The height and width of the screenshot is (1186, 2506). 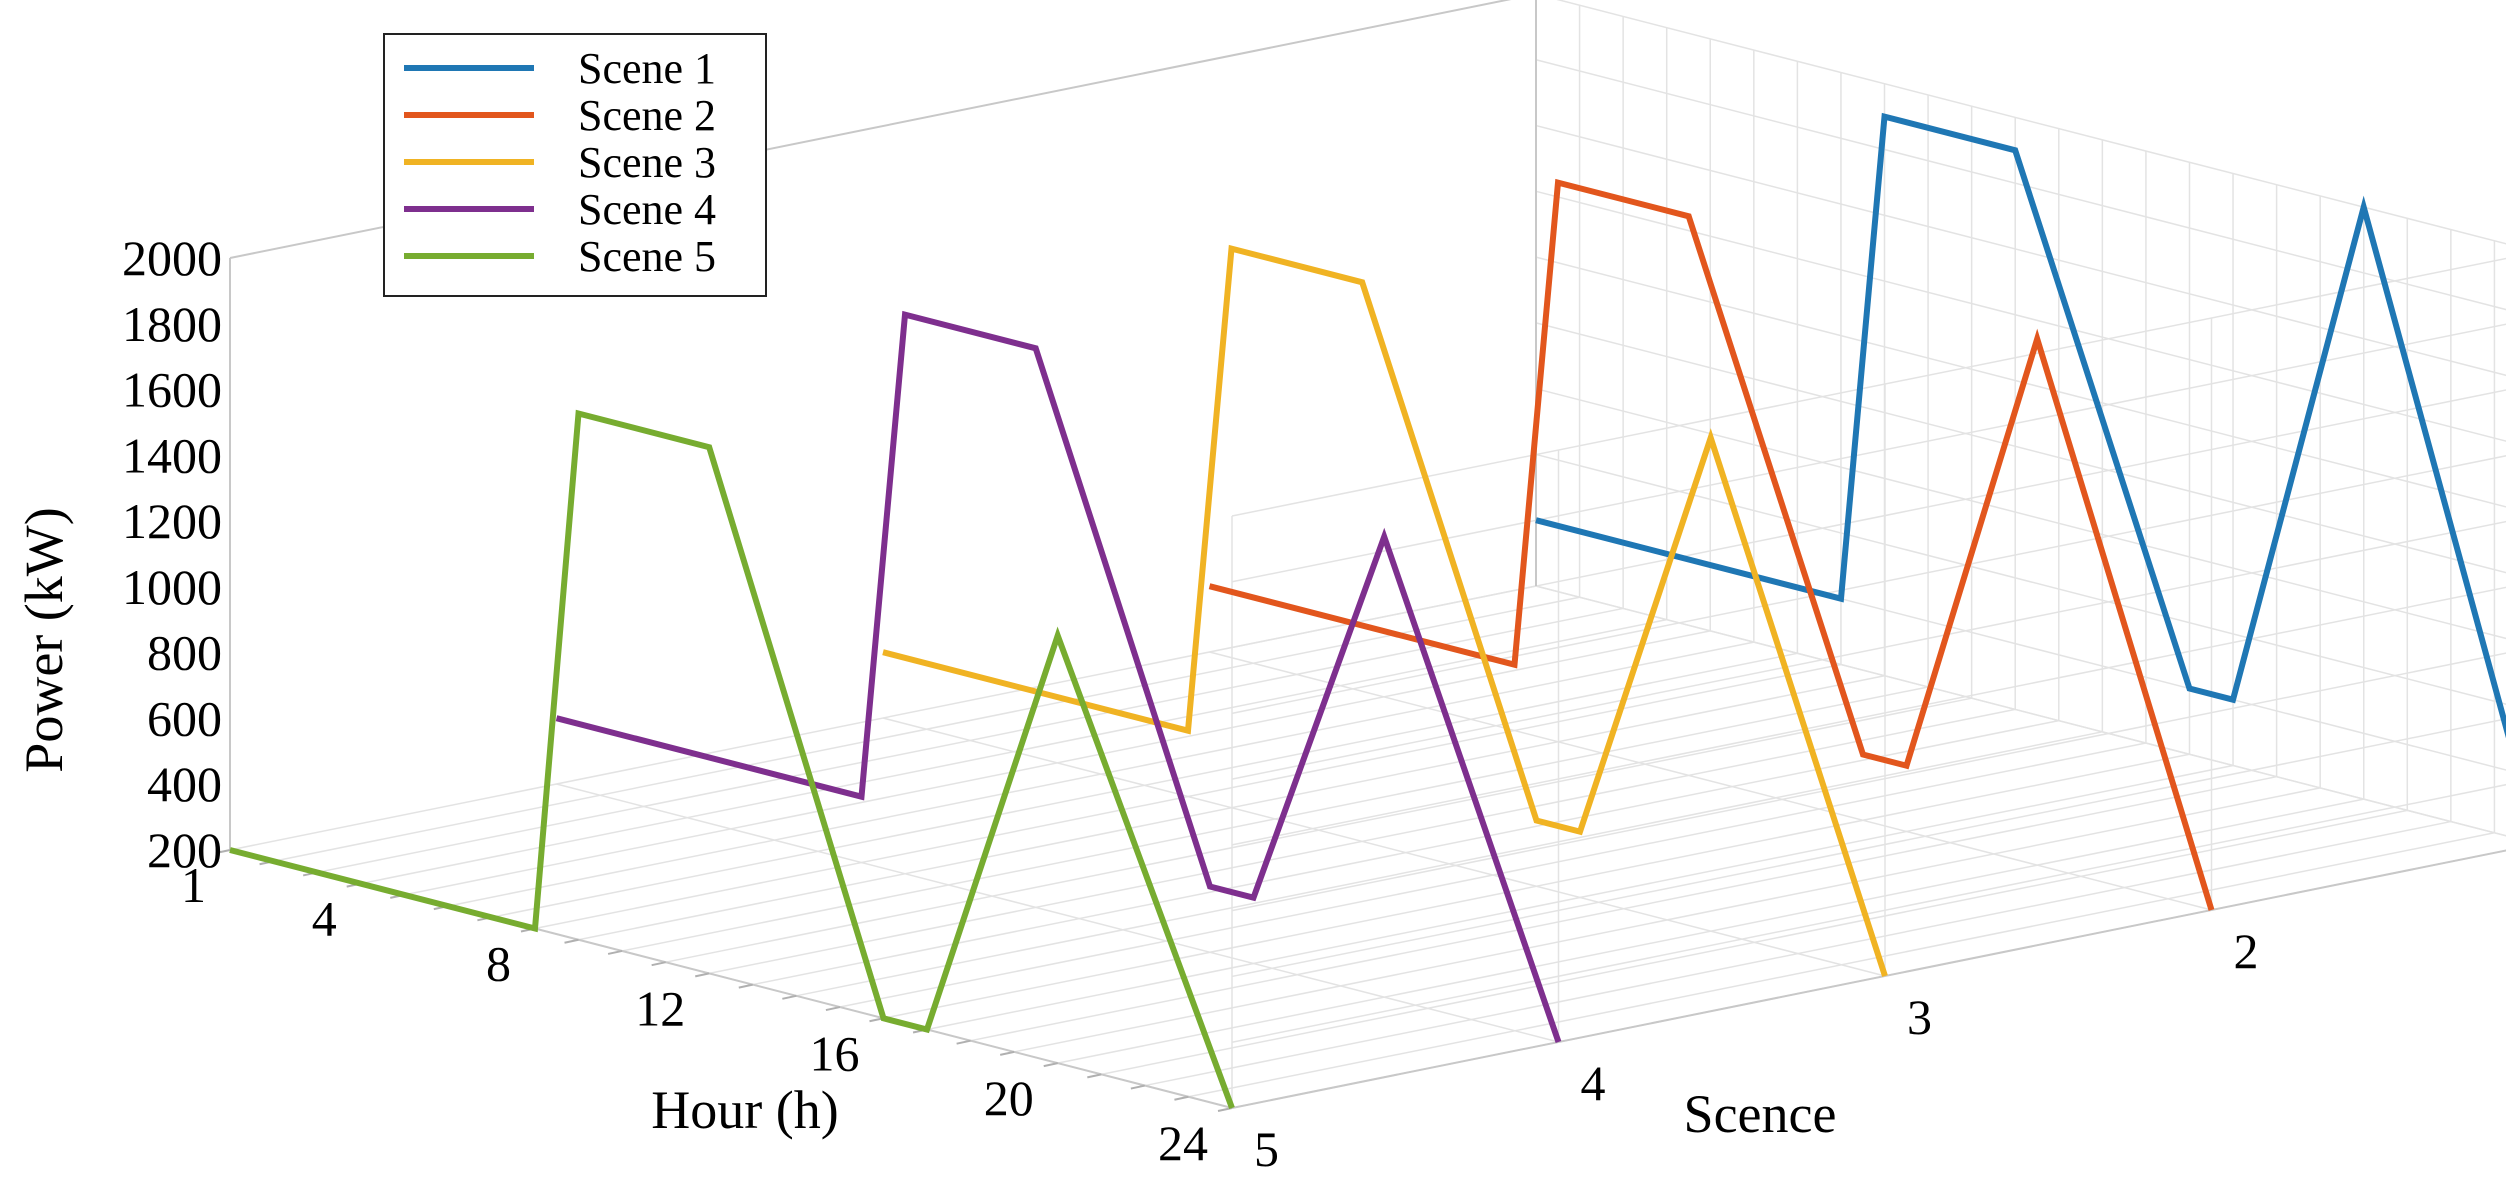 What do you see at coordinates (647, 209) in the screenshot?
I see `legend-label: Scene 4` at bounding box center [647, 209].